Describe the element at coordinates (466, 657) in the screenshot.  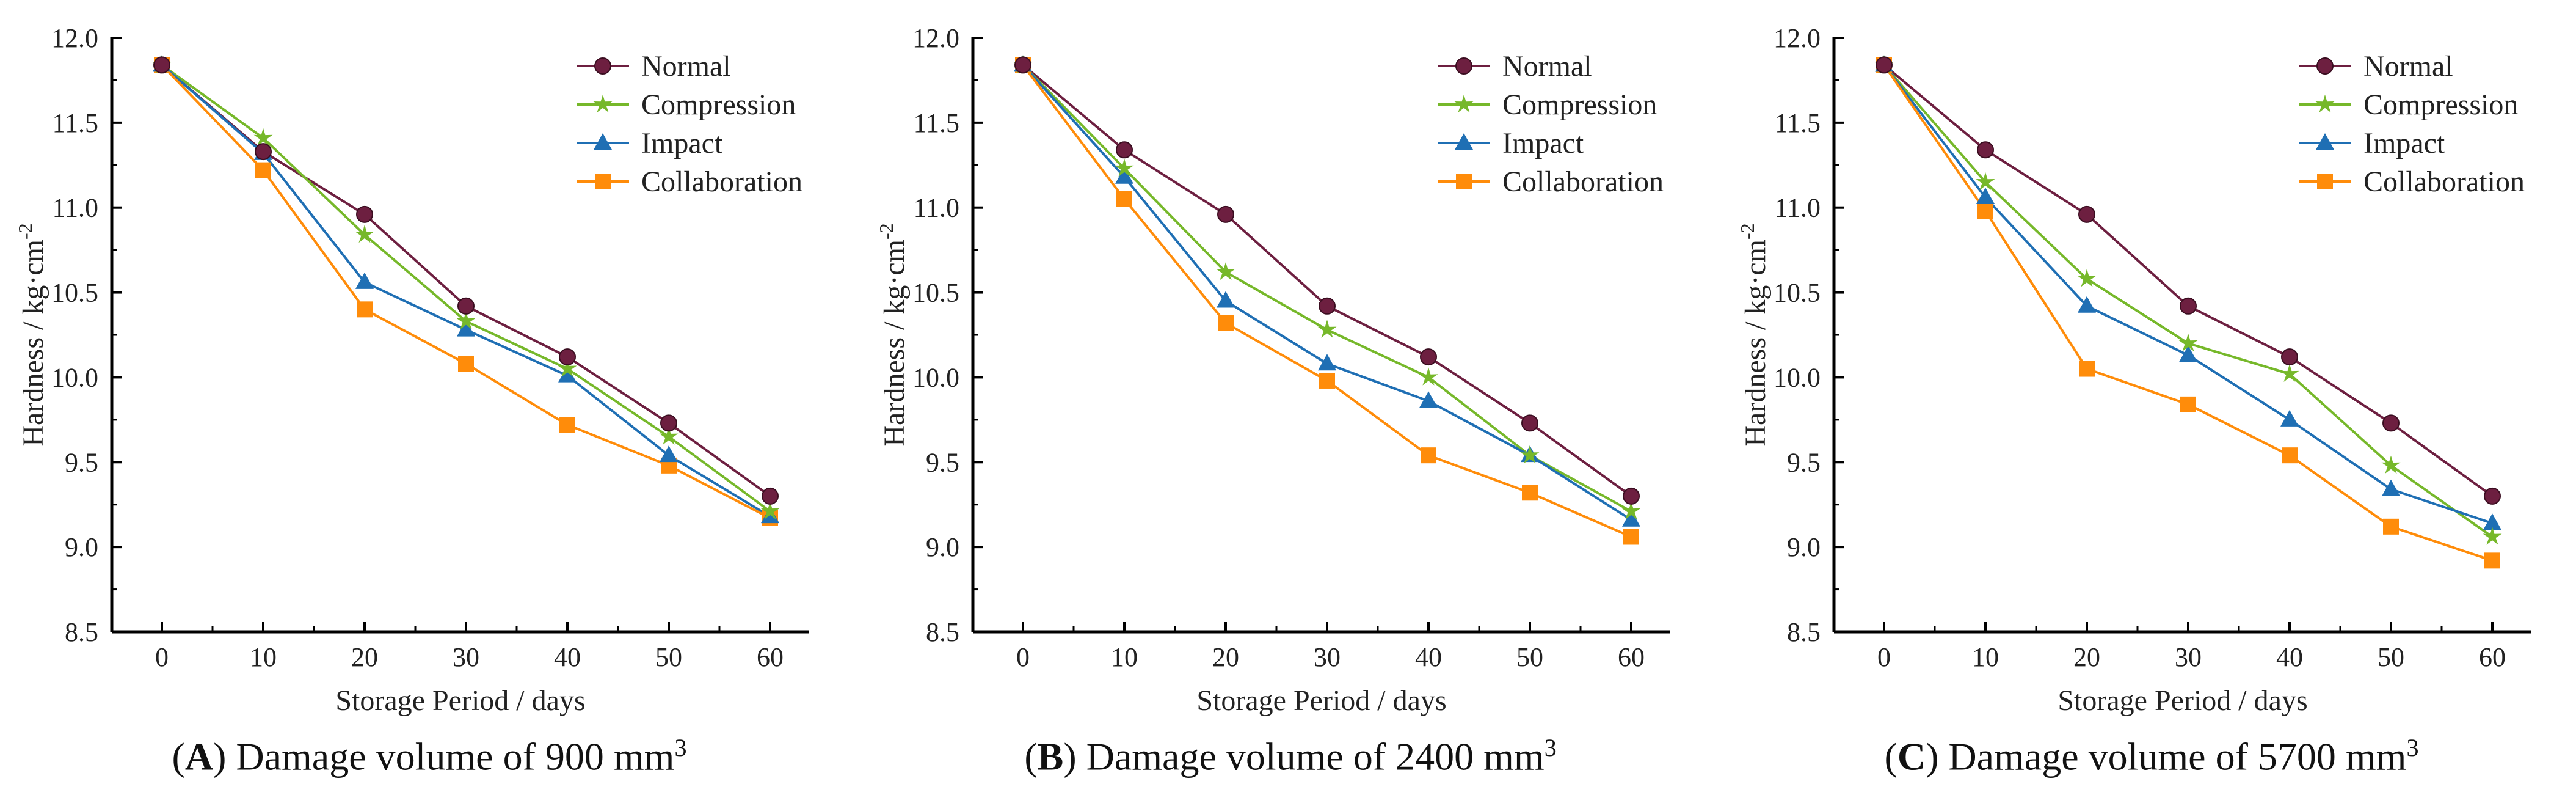
I see `x-tick-label: 30` at that location.